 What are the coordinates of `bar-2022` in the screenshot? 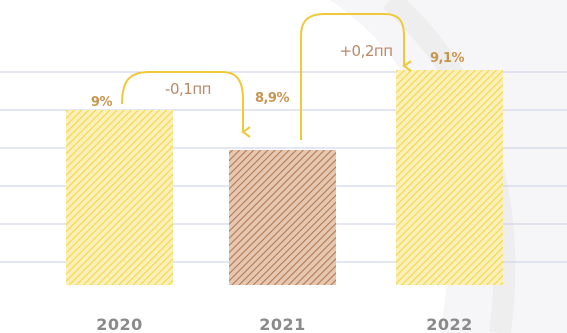 It's located at (449, 177).